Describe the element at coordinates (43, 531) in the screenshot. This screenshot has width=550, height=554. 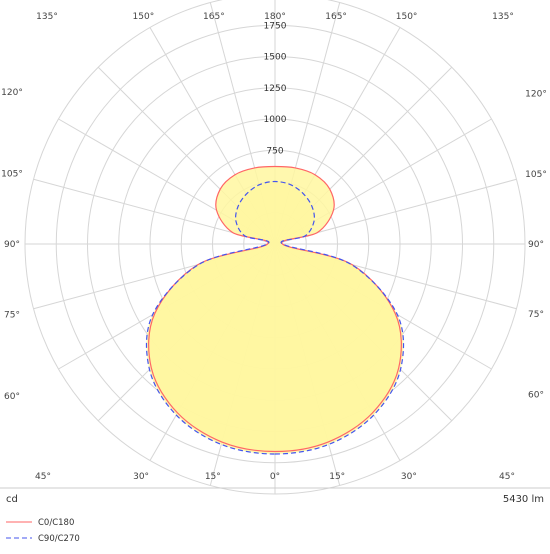
I see `legend: C0/C180 C90/C270` at that location.